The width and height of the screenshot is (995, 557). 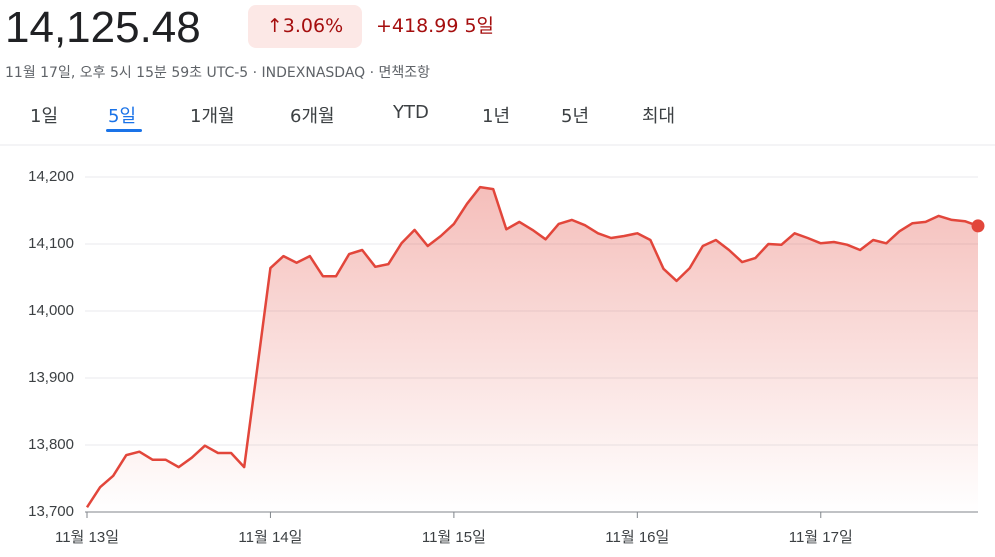 What do you see at coordinates (313, 26) in the screenshot?
I see `change-percent: 3.06%` at bounding box center [313, 26].